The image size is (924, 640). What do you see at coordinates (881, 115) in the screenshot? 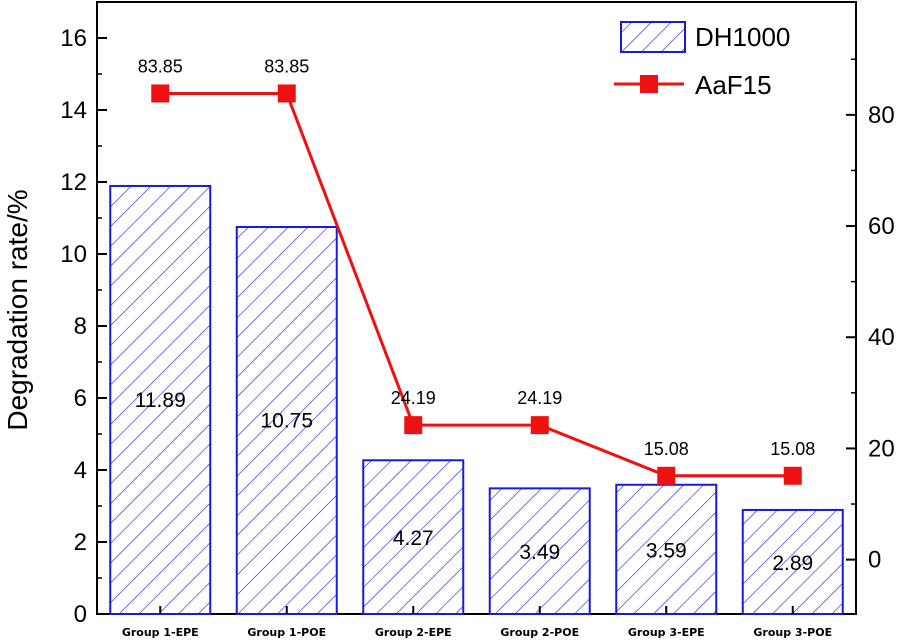
I see `y-right-tick-label: 80` at bounding box center [881, 115].